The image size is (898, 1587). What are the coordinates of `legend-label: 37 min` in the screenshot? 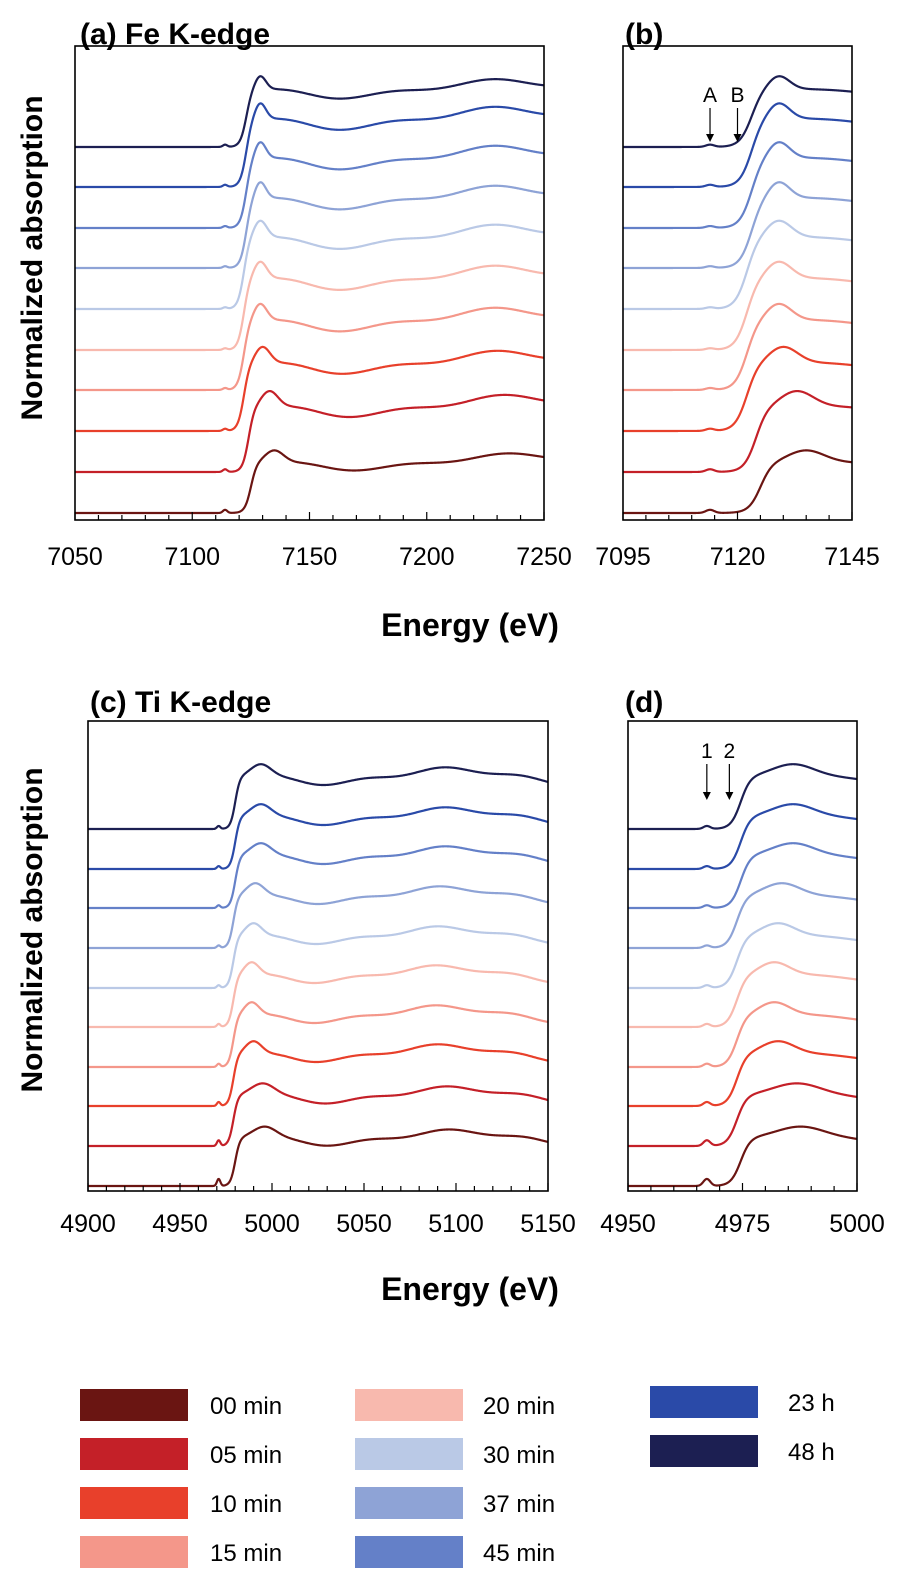 It's located at (519, 1504).